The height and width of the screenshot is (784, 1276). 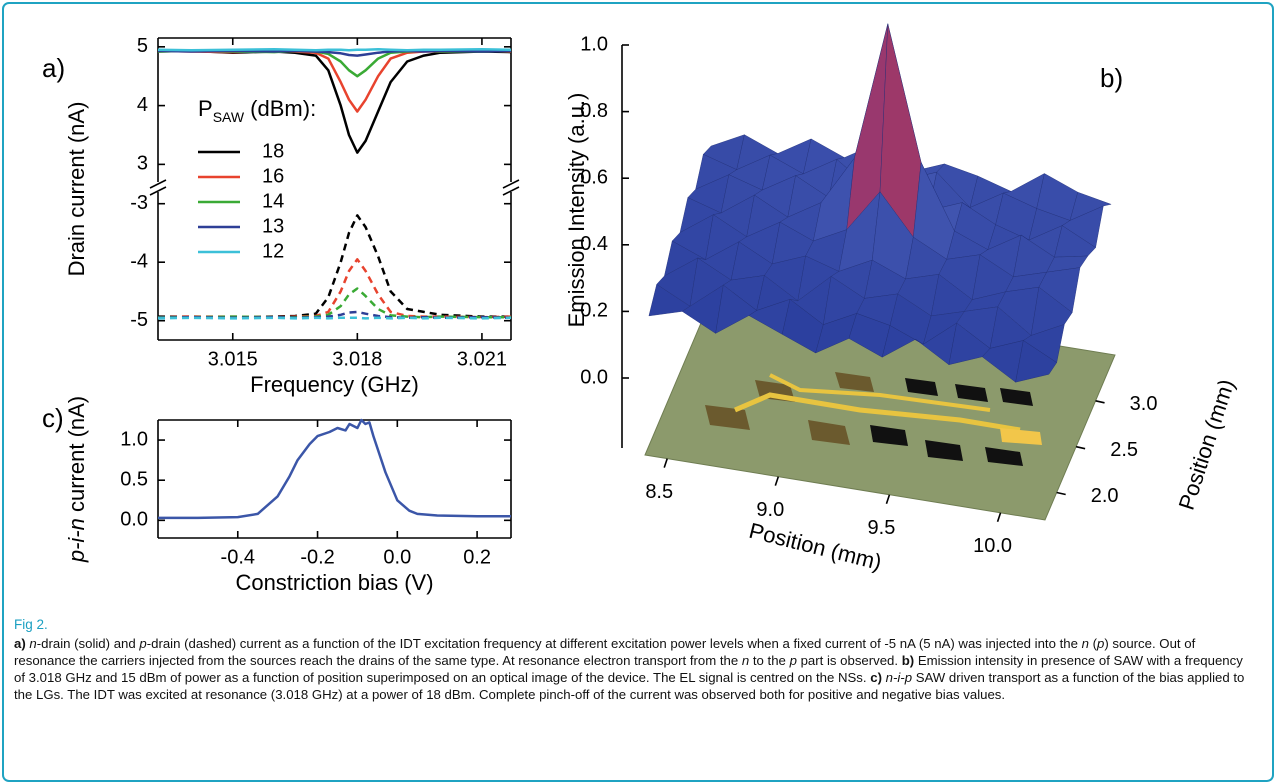 What do you see at coordinates (594, 44) in the screenshot?
I see `z-tick-label: 1.0` at bounding box center [594, 44].